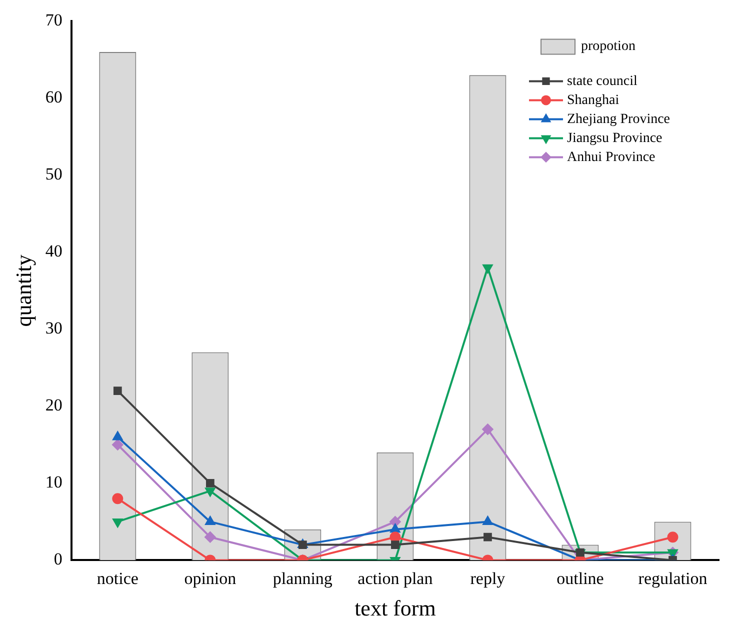 The image size is (737, 635). What do you see at coordinates (53, 405) in the screenshot?
I see `y-tick-label: 20` at bounding box center [53, 405].